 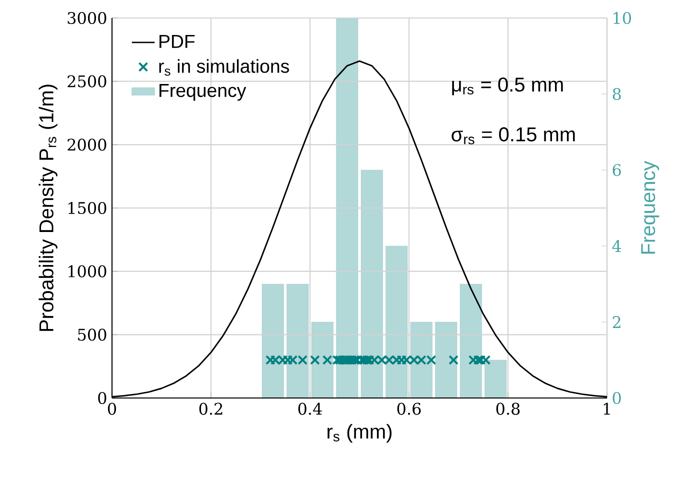 I want to click on y2-tick-label: 6, so click(x=616, y=170).